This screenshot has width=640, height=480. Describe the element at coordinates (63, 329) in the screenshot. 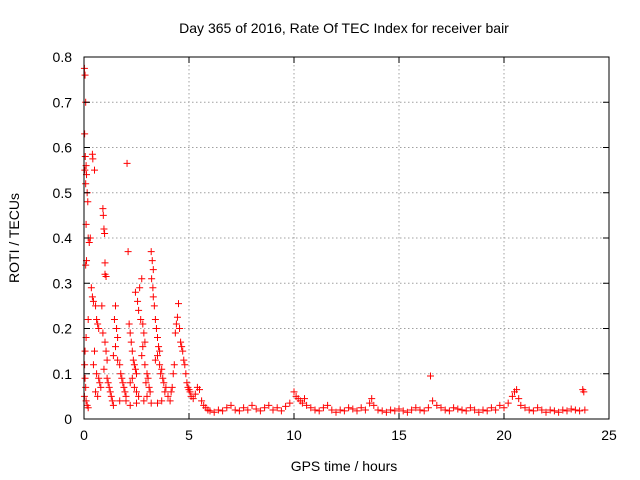

I see `y-tick-label: 0.2` at that location.